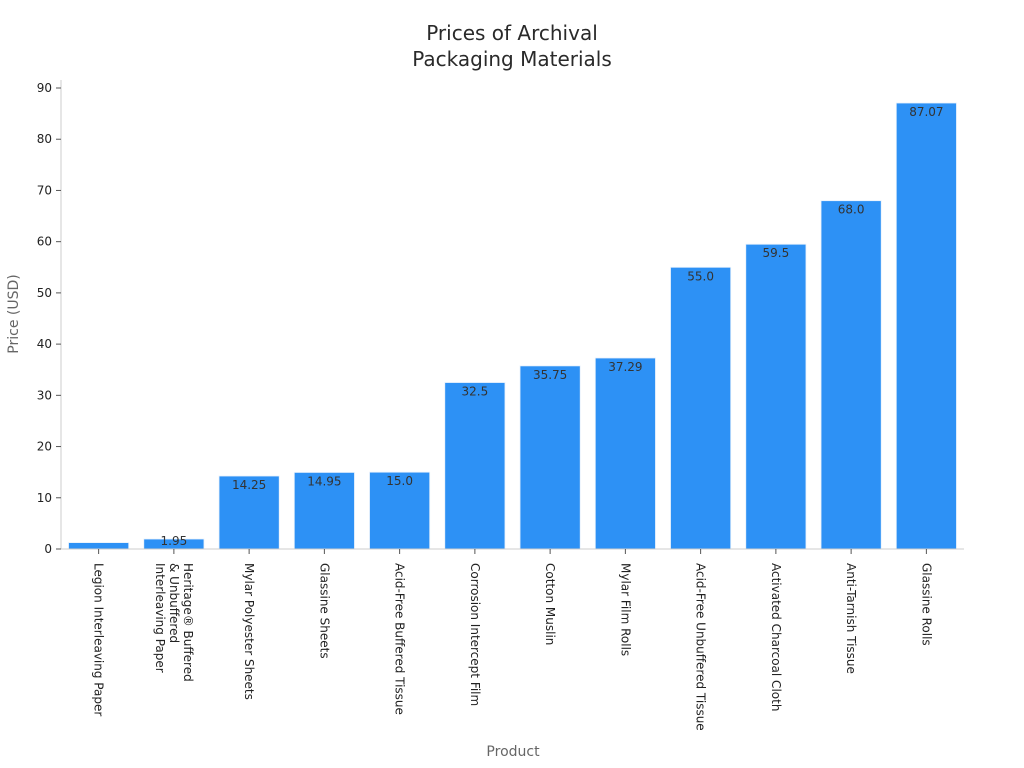  I want to click on bar-data-label: 32.5, so click(475, 392).